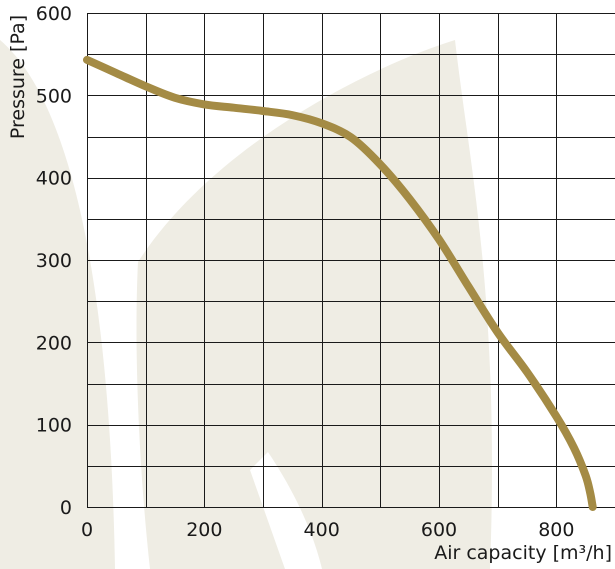 The image size is (615, 569). I want to click on x-tick-label: 0, so click(87, 530).